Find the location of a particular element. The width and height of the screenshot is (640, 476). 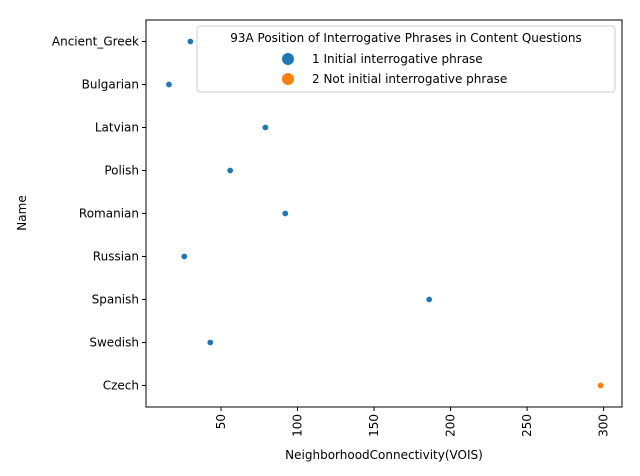

y-tick-label: Swedish is located at coordinates (114, 343).